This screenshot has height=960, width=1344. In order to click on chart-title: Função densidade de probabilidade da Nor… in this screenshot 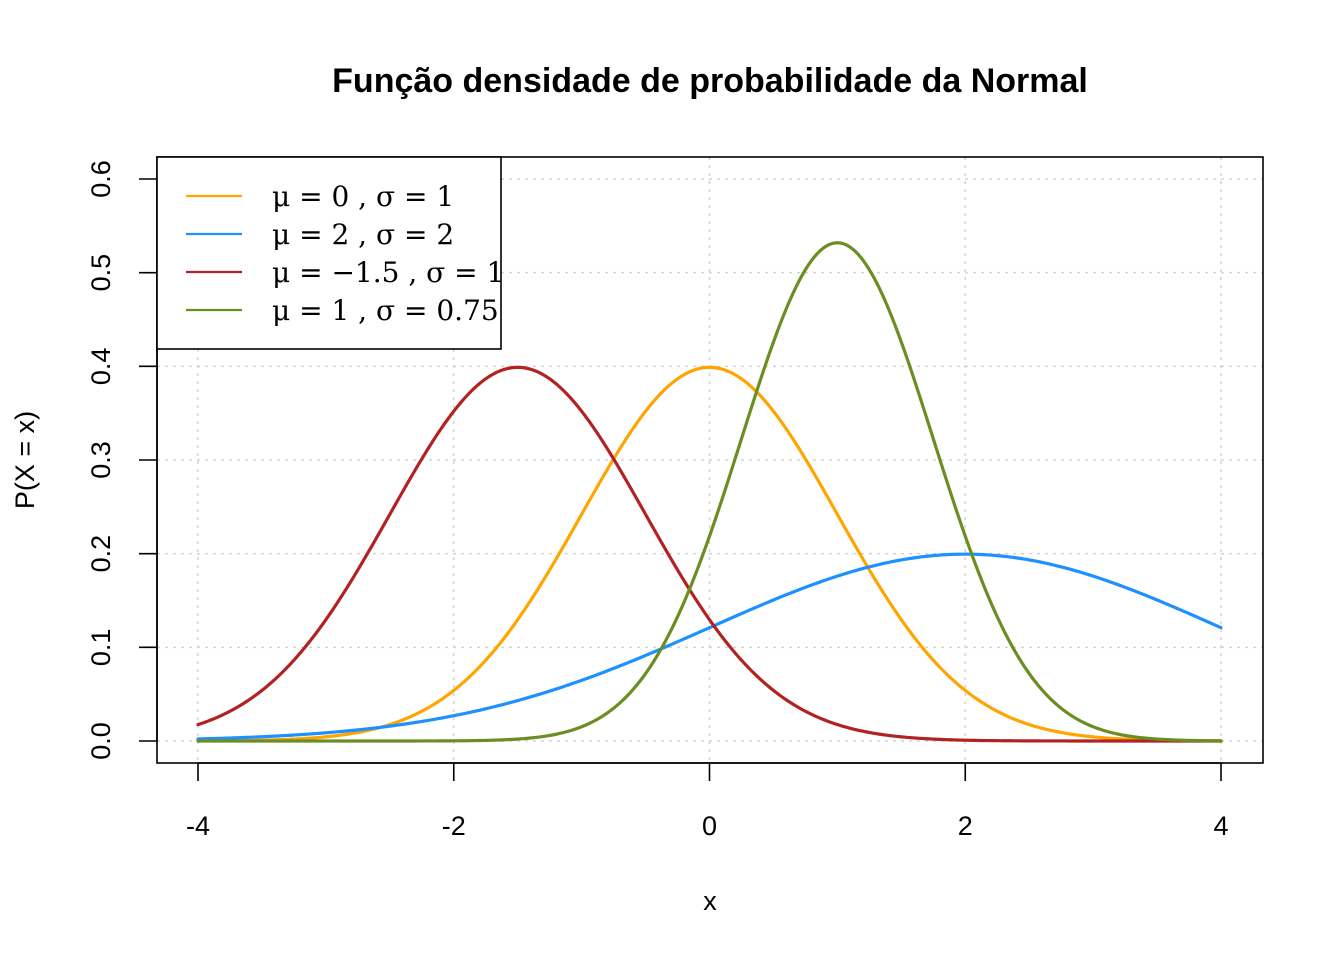, I will do `click(710, 81)`.